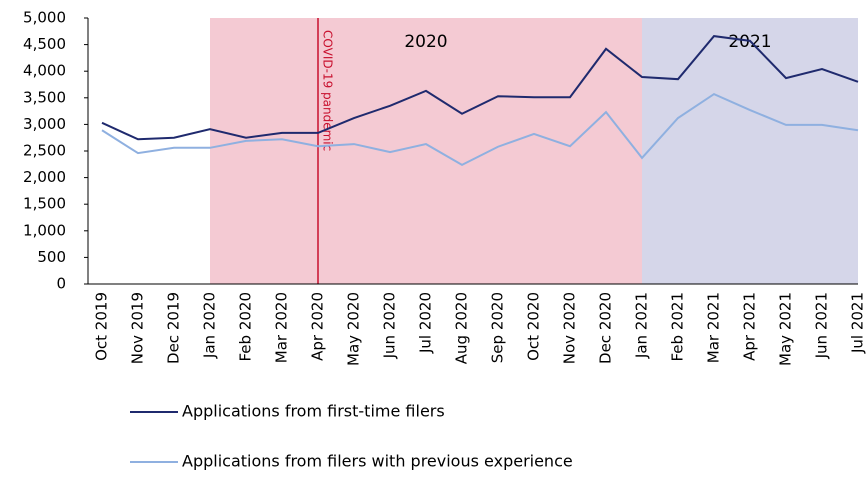 Image resolution: width=867 pixels, height=498 pixels. What do you see at coordinates (313, 411) in the screenshot?
I see `legend-label: Applications from first-time filers` at bounding box center [313, 411].